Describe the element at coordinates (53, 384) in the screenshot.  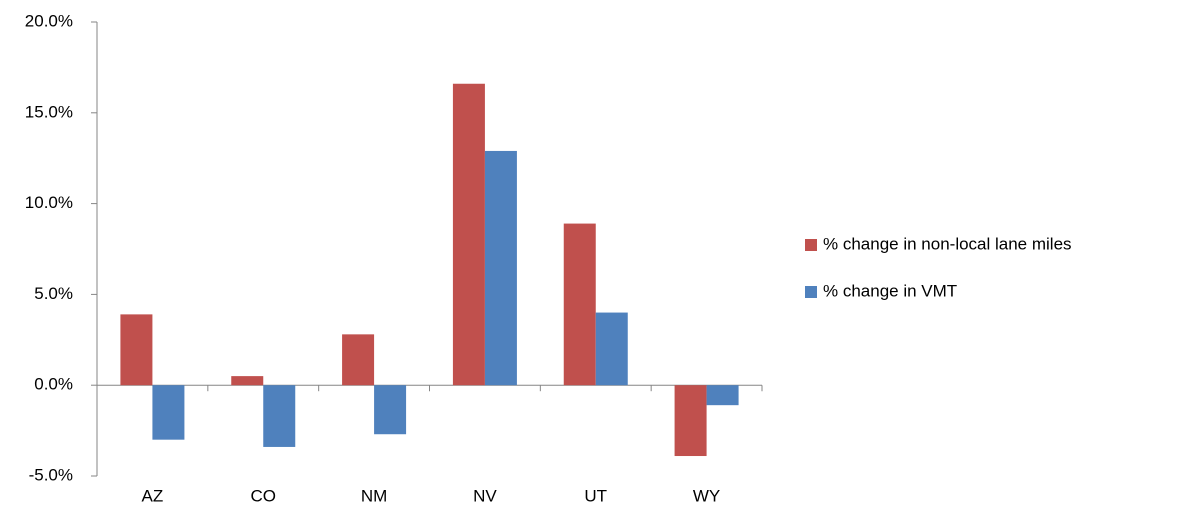
I see `y-tick-label: 0.0%` at that location.